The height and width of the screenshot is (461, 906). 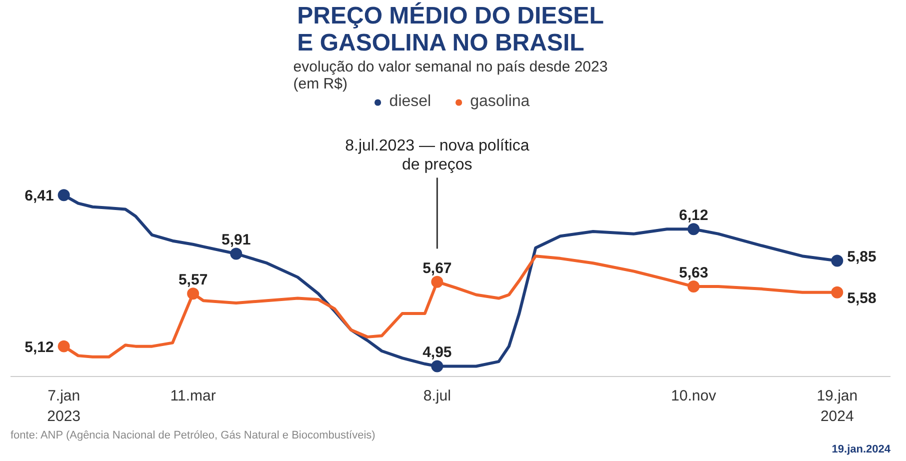 I want to click on x-tick-label: 10.nov, so click(x=694, y=396).